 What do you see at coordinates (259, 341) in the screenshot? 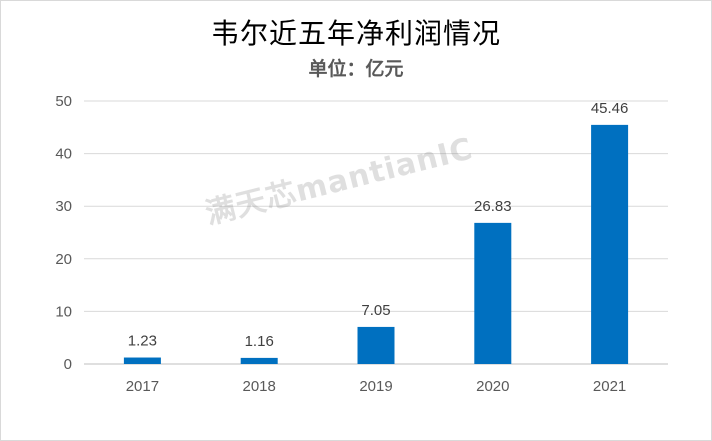
I see `data-label-2018: 1.16` at bounding box center [259, 341].